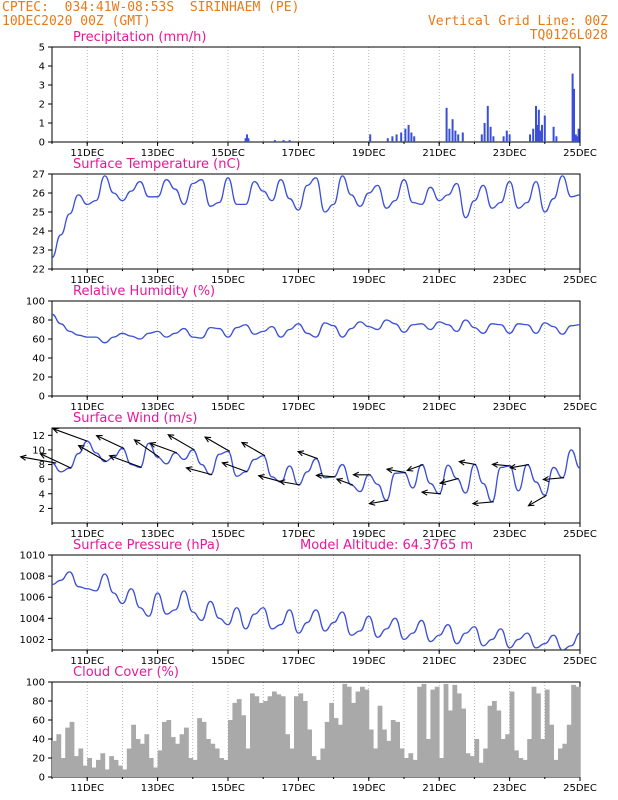 The image size is (618, 800). I want to click on y-tick-label: 24, so click(38, 232).